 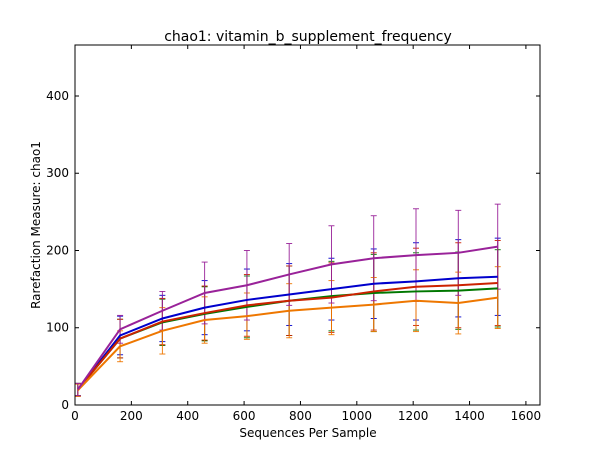 I want to click on y-tick-label: 400, so click(x=57, y=96).